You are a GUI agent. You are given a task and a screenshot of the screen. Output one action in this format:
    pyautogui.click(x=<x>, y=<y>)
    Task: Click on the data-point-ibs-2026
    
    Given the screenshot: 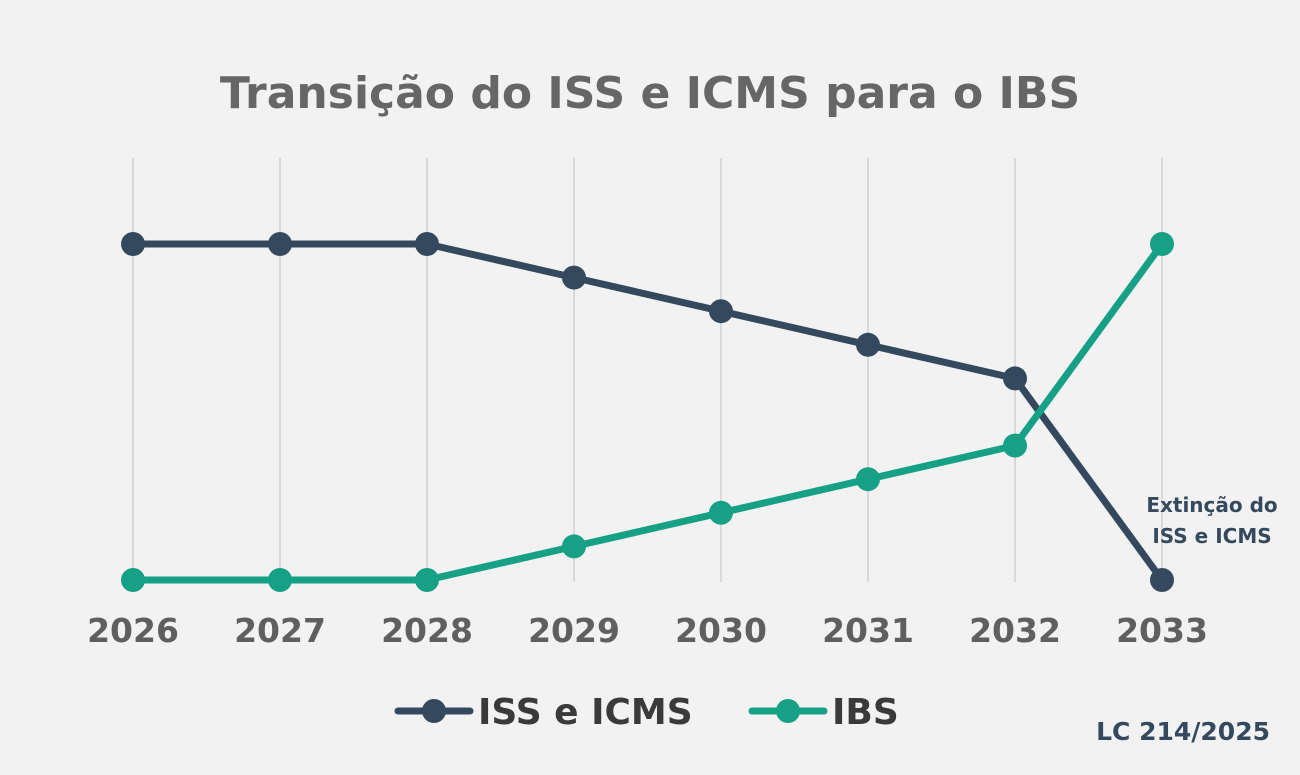 What is the action you would take?
    pyautogui.click(x=133, y=580)
    